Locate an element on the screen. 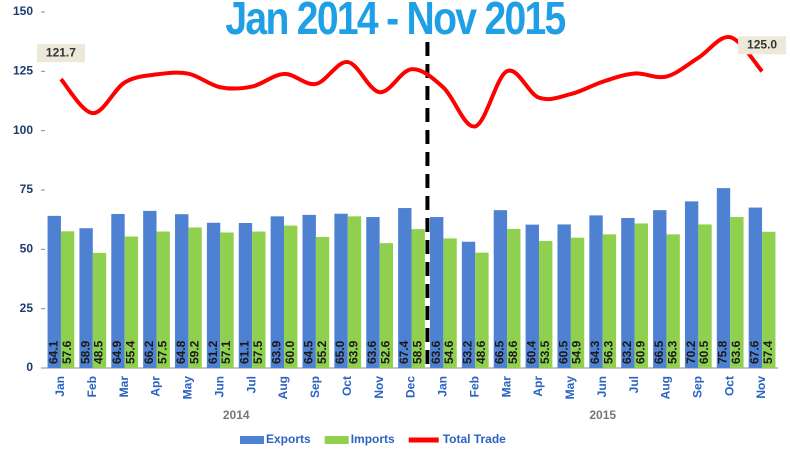 The image size is (790, 454). data-label: 64.9 is located at coordinates (117, 352).